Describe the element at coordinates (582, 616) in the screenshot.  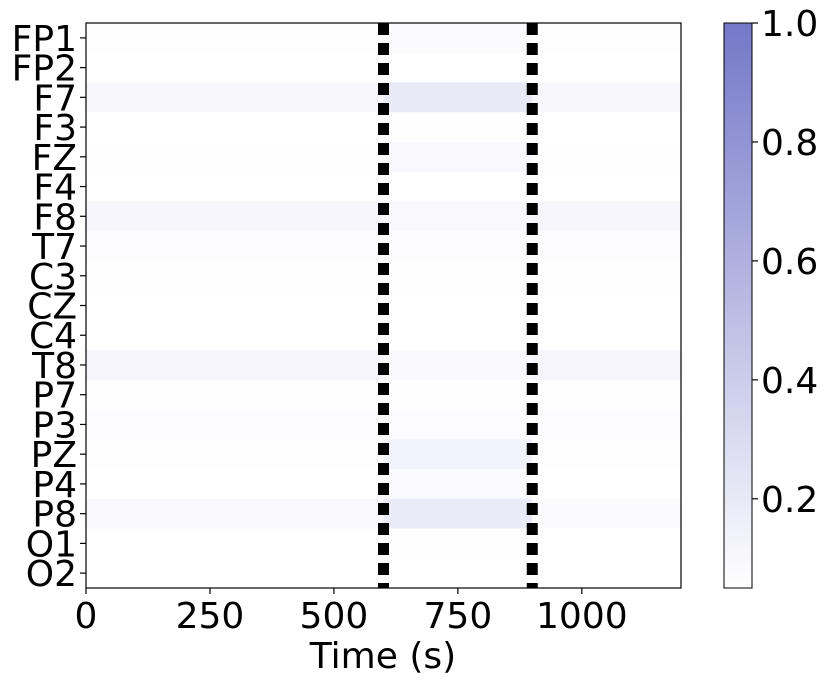
I see `x-tick-label: 1000` at that location.